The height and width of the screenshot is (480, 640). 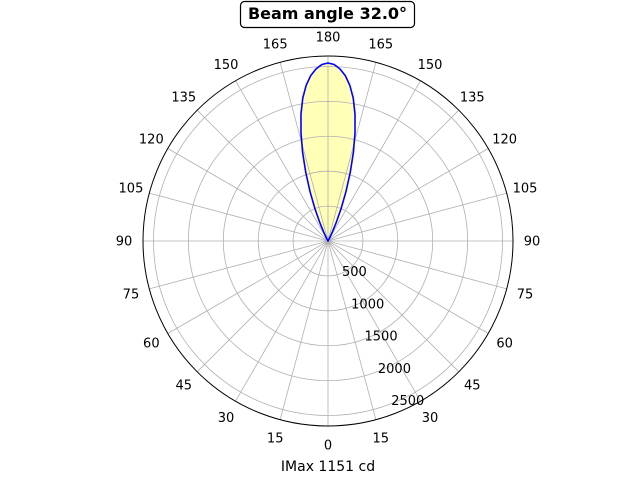 I want to click on radial-tick-label: 2500, so click(x=407, y=401).